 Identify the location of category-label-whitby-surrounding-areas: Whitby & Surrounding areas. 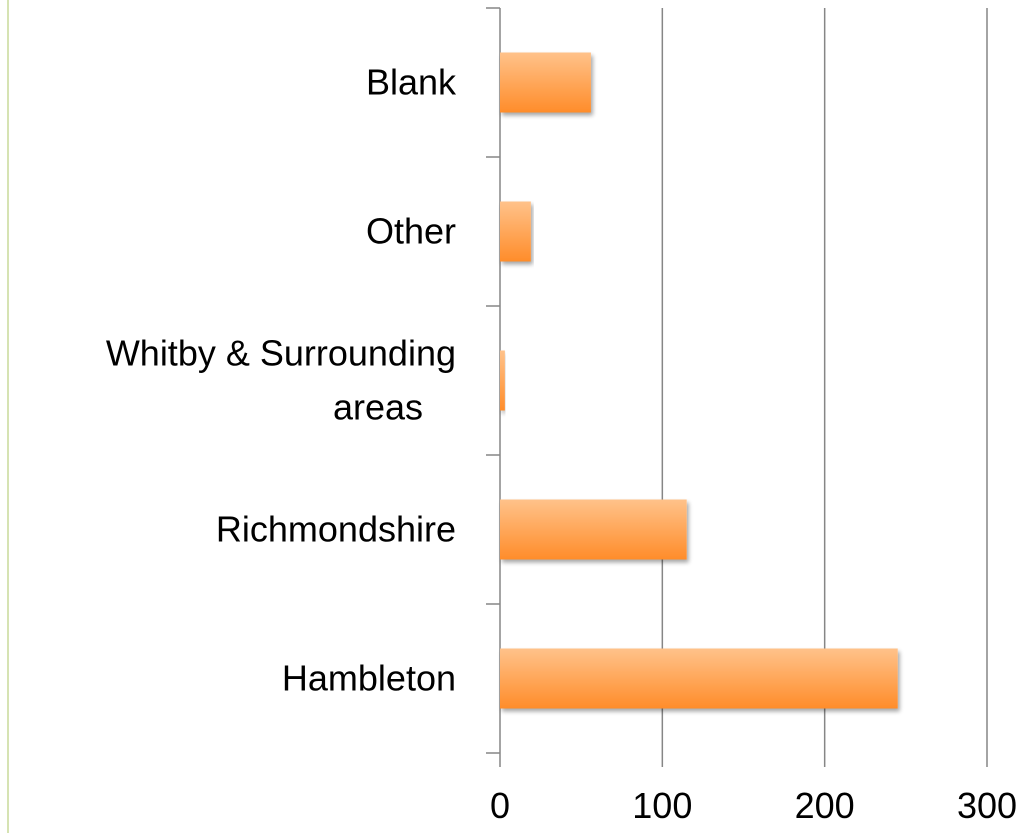
(281, 380).